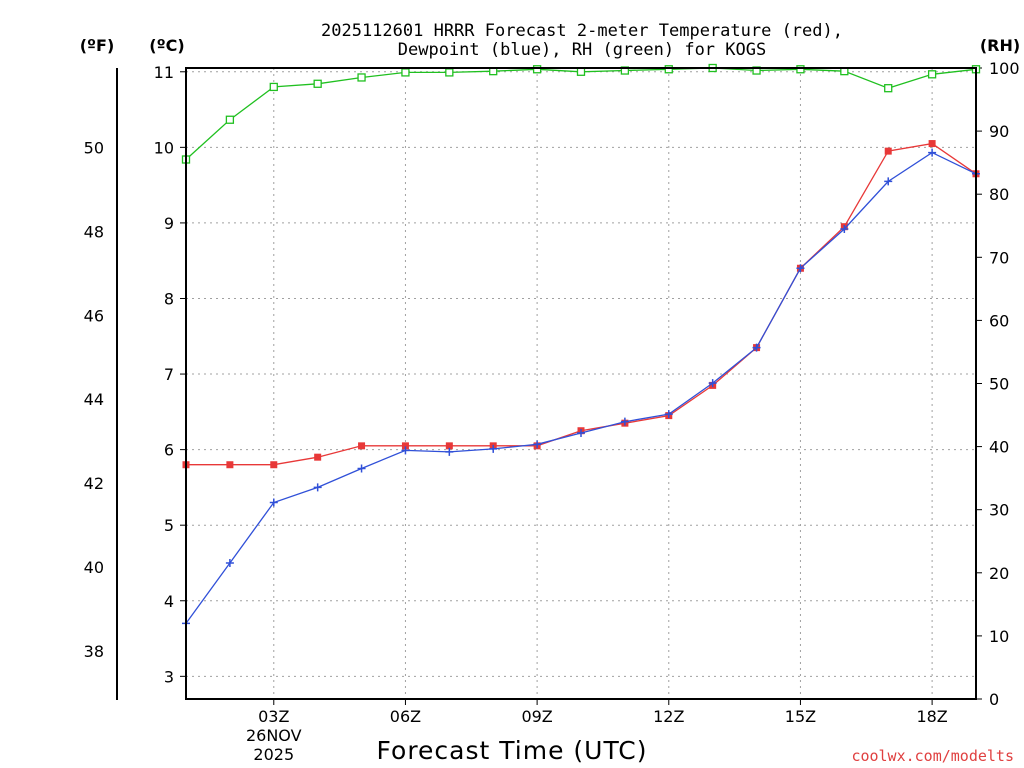 This screenshot has height=768, width=1024. I want to click on celsius-tick-label: 8, so click(169, 298).